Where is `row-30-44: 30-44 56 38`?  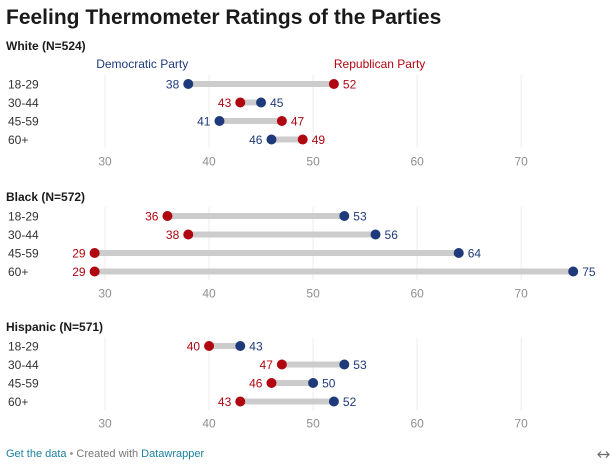
row-30-44: 30-44 56 38 is located at coordinates (203, 235).